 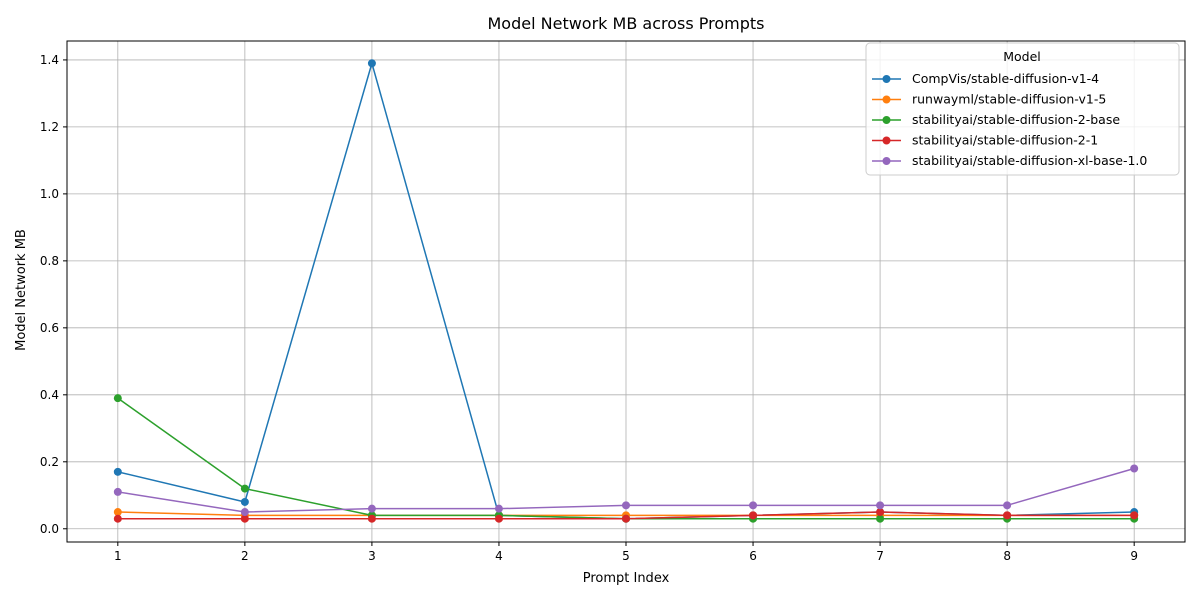 What do you see at coordinates (626, 23) in the screenshot?
I see `chart-title: Model Network MB across Prompts` at bounding box center [626, 23].